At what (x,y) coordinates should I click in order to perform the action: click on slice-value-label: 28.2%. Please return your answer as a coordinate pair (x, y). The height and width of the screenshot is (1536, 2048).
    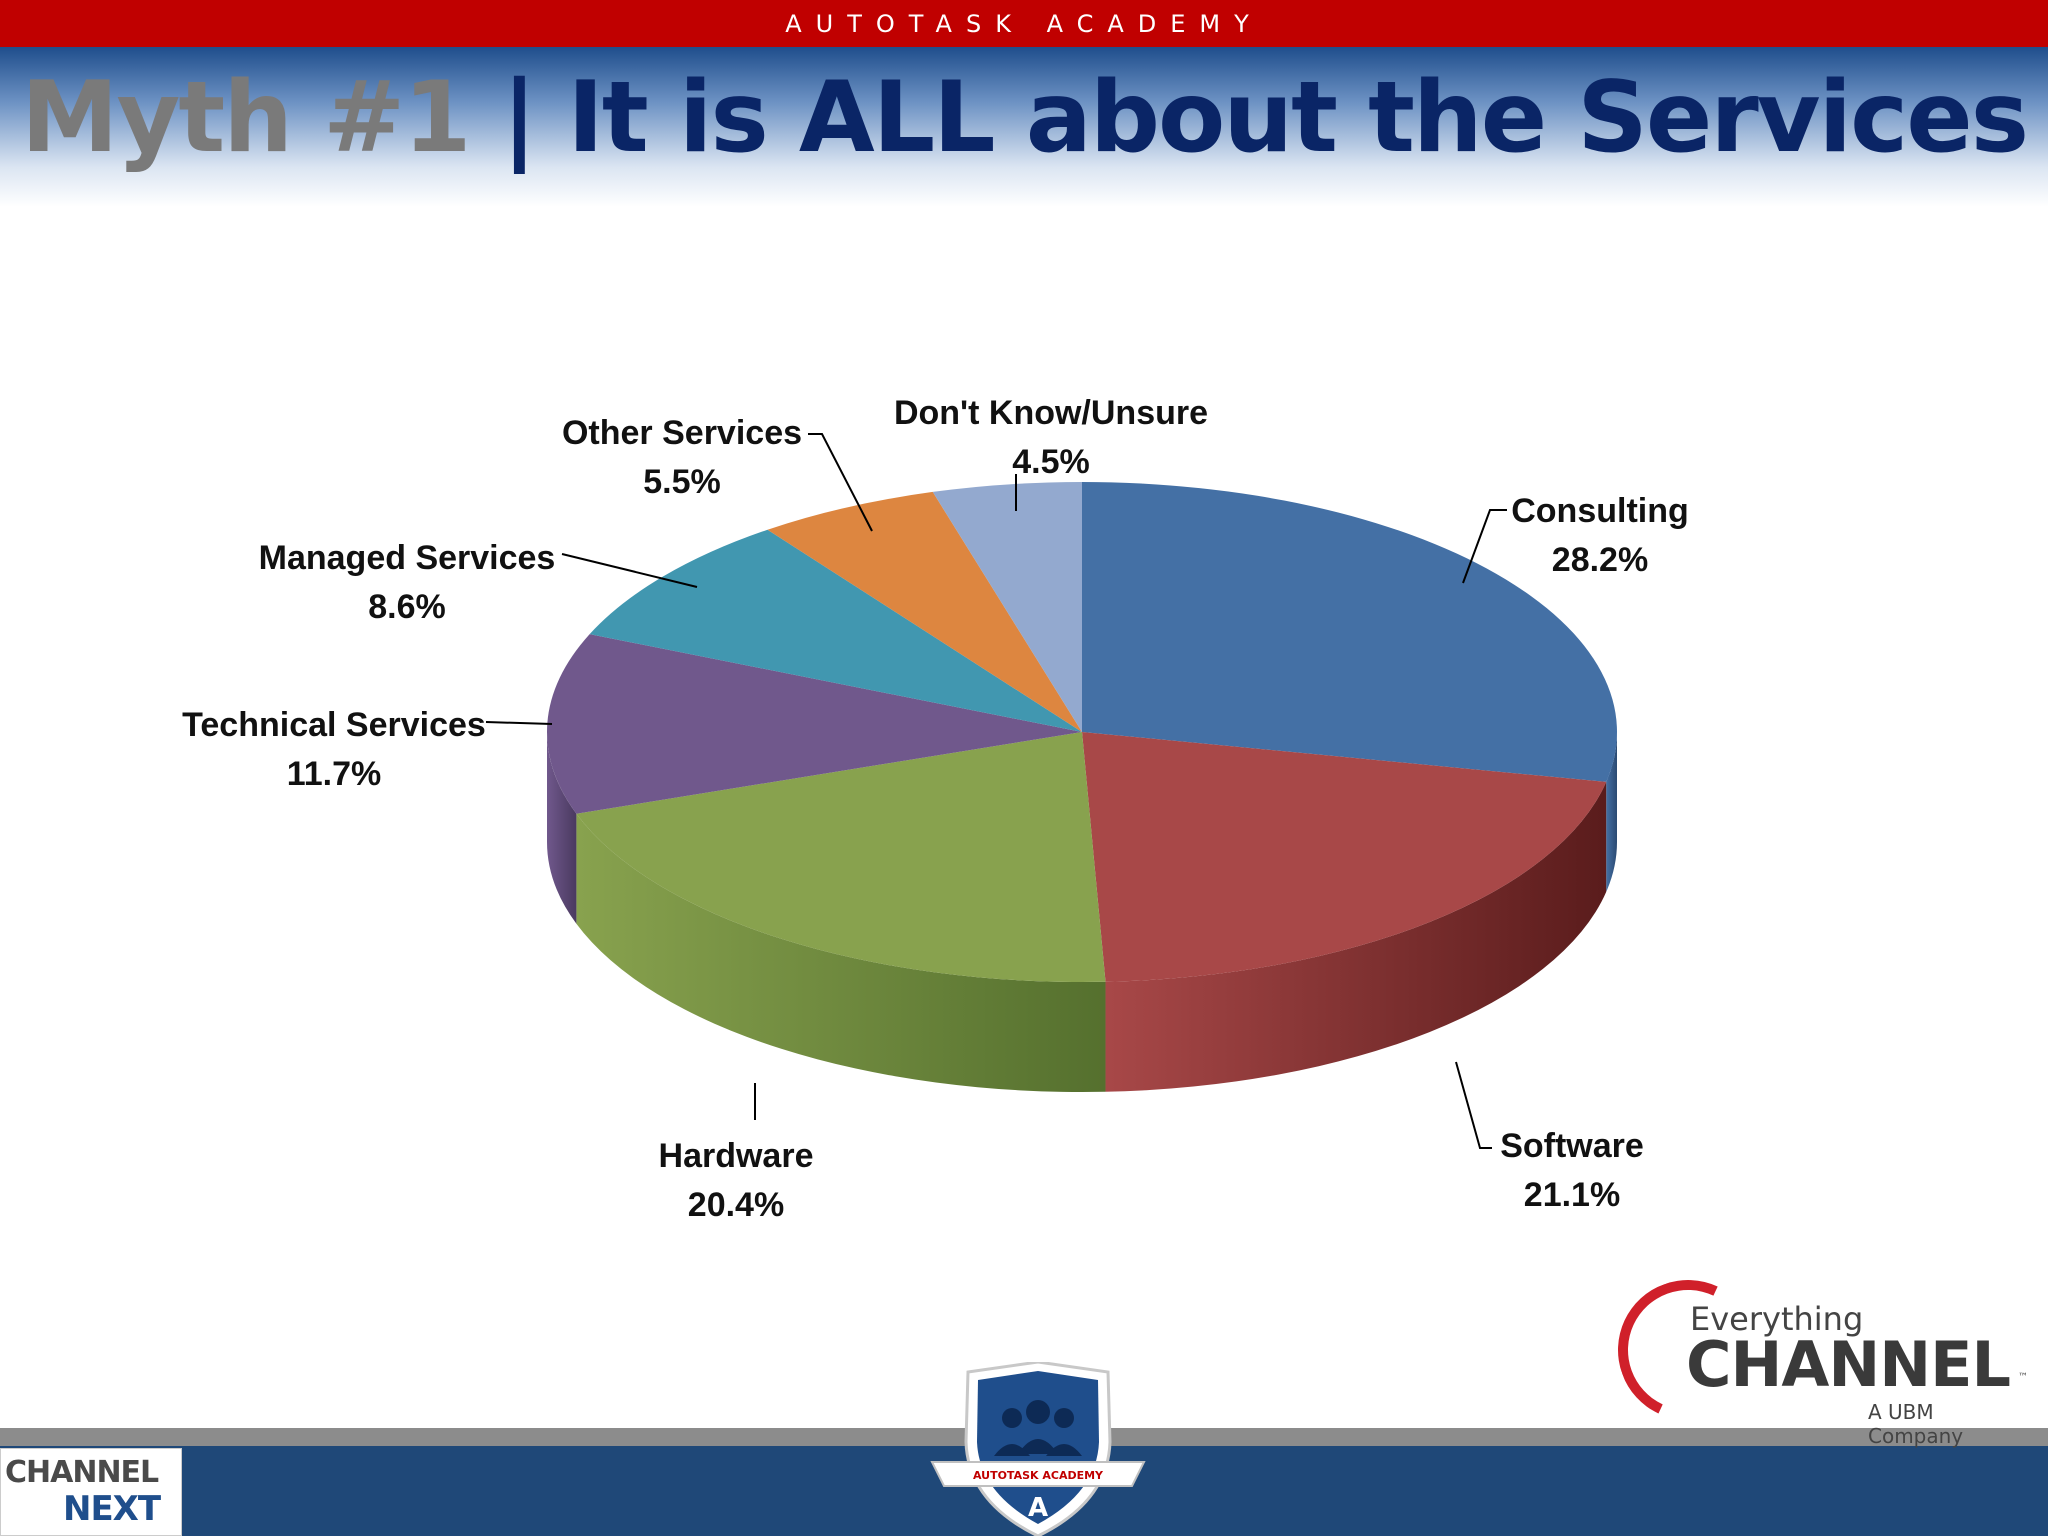
    Looking at the image, I should click on (1600, 560).